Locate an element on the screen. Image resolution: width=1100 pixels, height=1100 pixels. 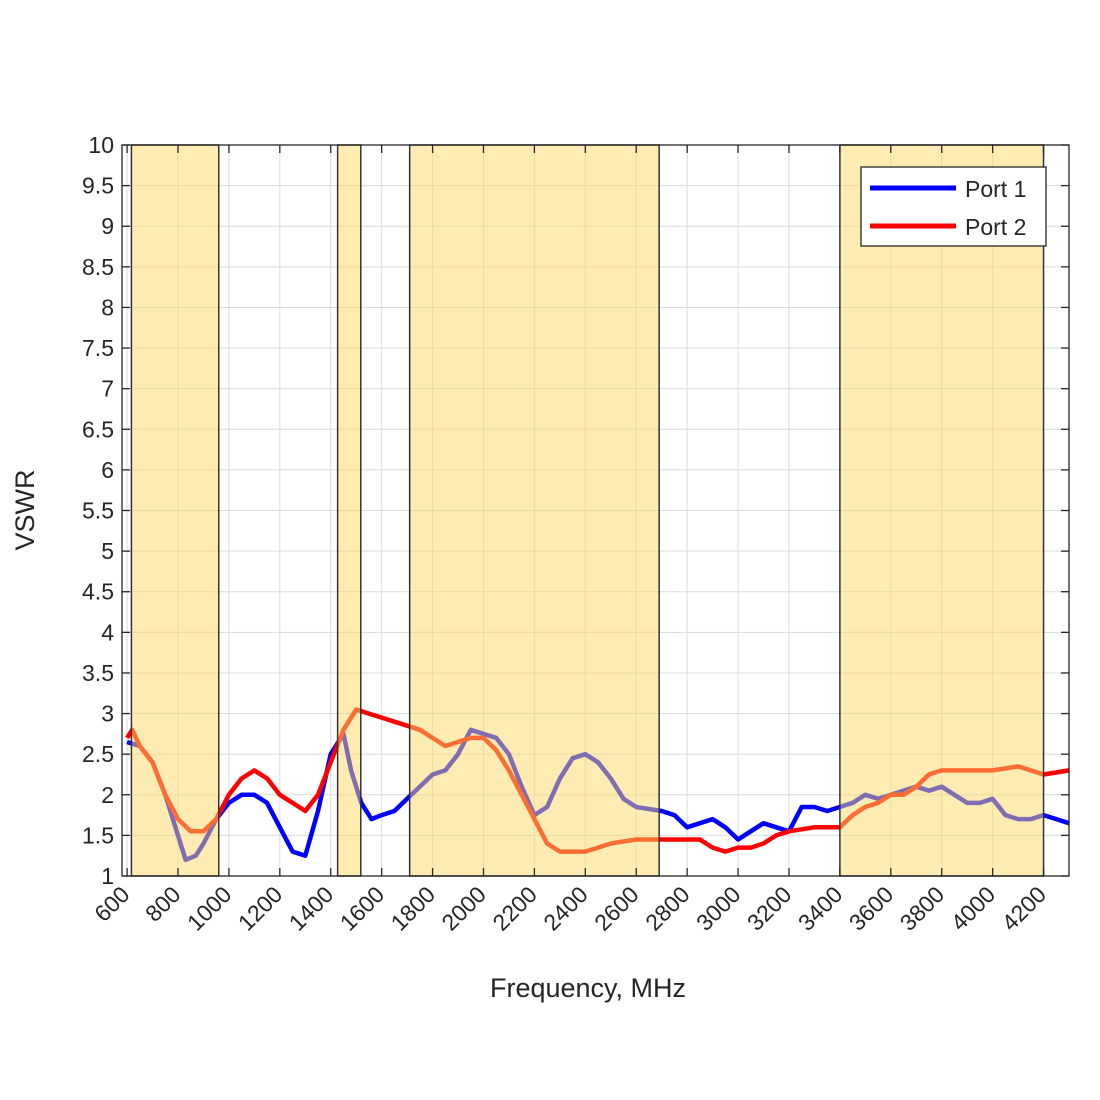
x-axis-label: Frequency, MHz is located at coordinates (588, 988).